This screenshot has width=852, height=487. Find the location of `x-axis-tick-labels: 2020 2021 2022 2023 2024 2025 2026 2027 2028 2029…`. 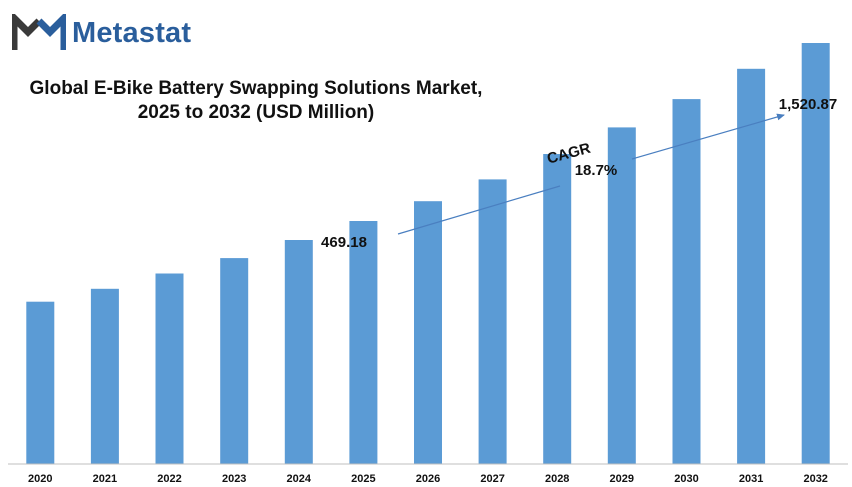

x-axis-tick-labels: 2020 2021 2022 2023 2024 2025 2026 2027 2028 2029… is located at coordinates (428, 479).